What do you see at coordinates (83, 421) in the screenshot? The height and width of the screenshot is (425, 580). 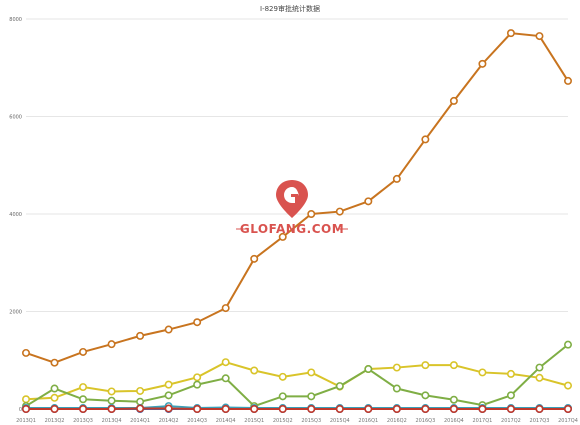 I see `x-tick-label: 2013Q3` at bounding box center [83, 421].